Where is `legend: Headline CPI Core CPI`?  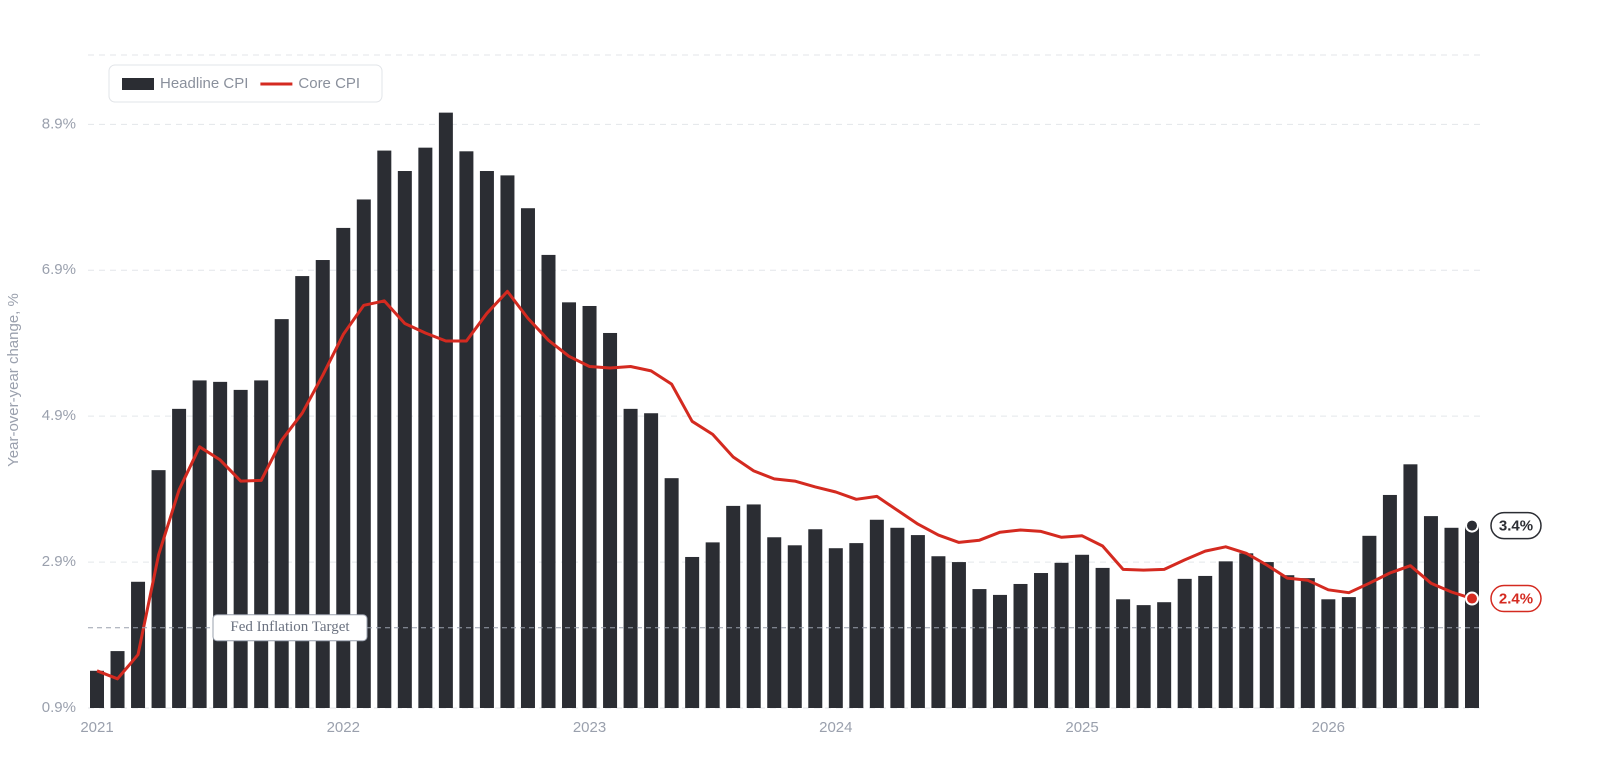
legend: Headline CPI Core CPI is located at coordinates (245, 83).